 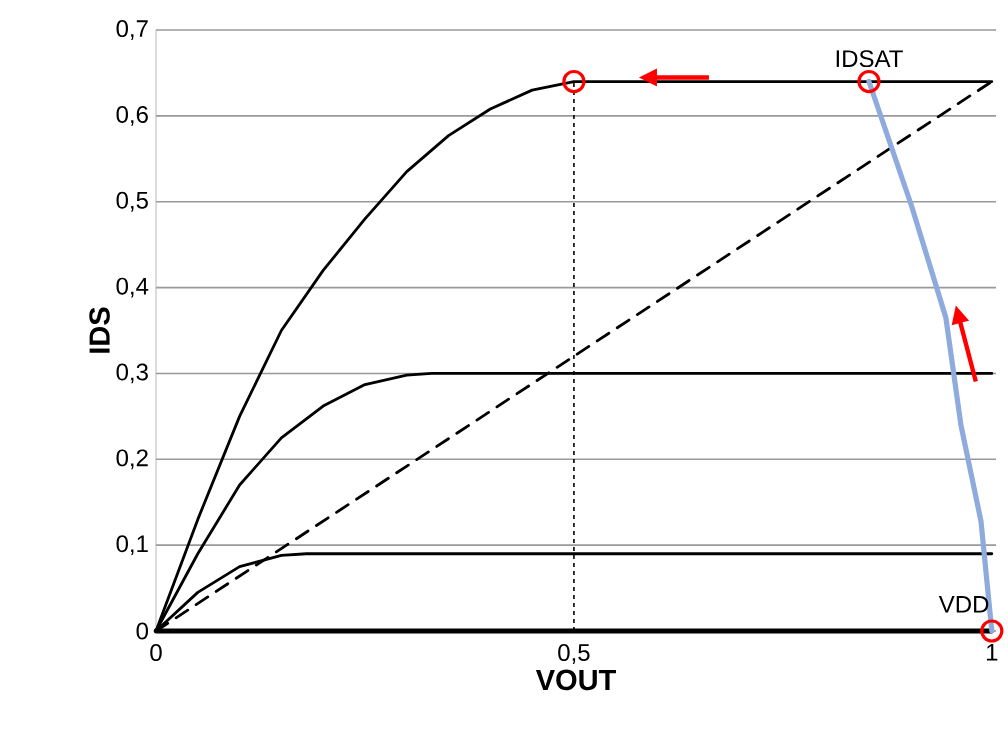 I want to click on y-tick-label: 0,6, so click(x=132, y=115).